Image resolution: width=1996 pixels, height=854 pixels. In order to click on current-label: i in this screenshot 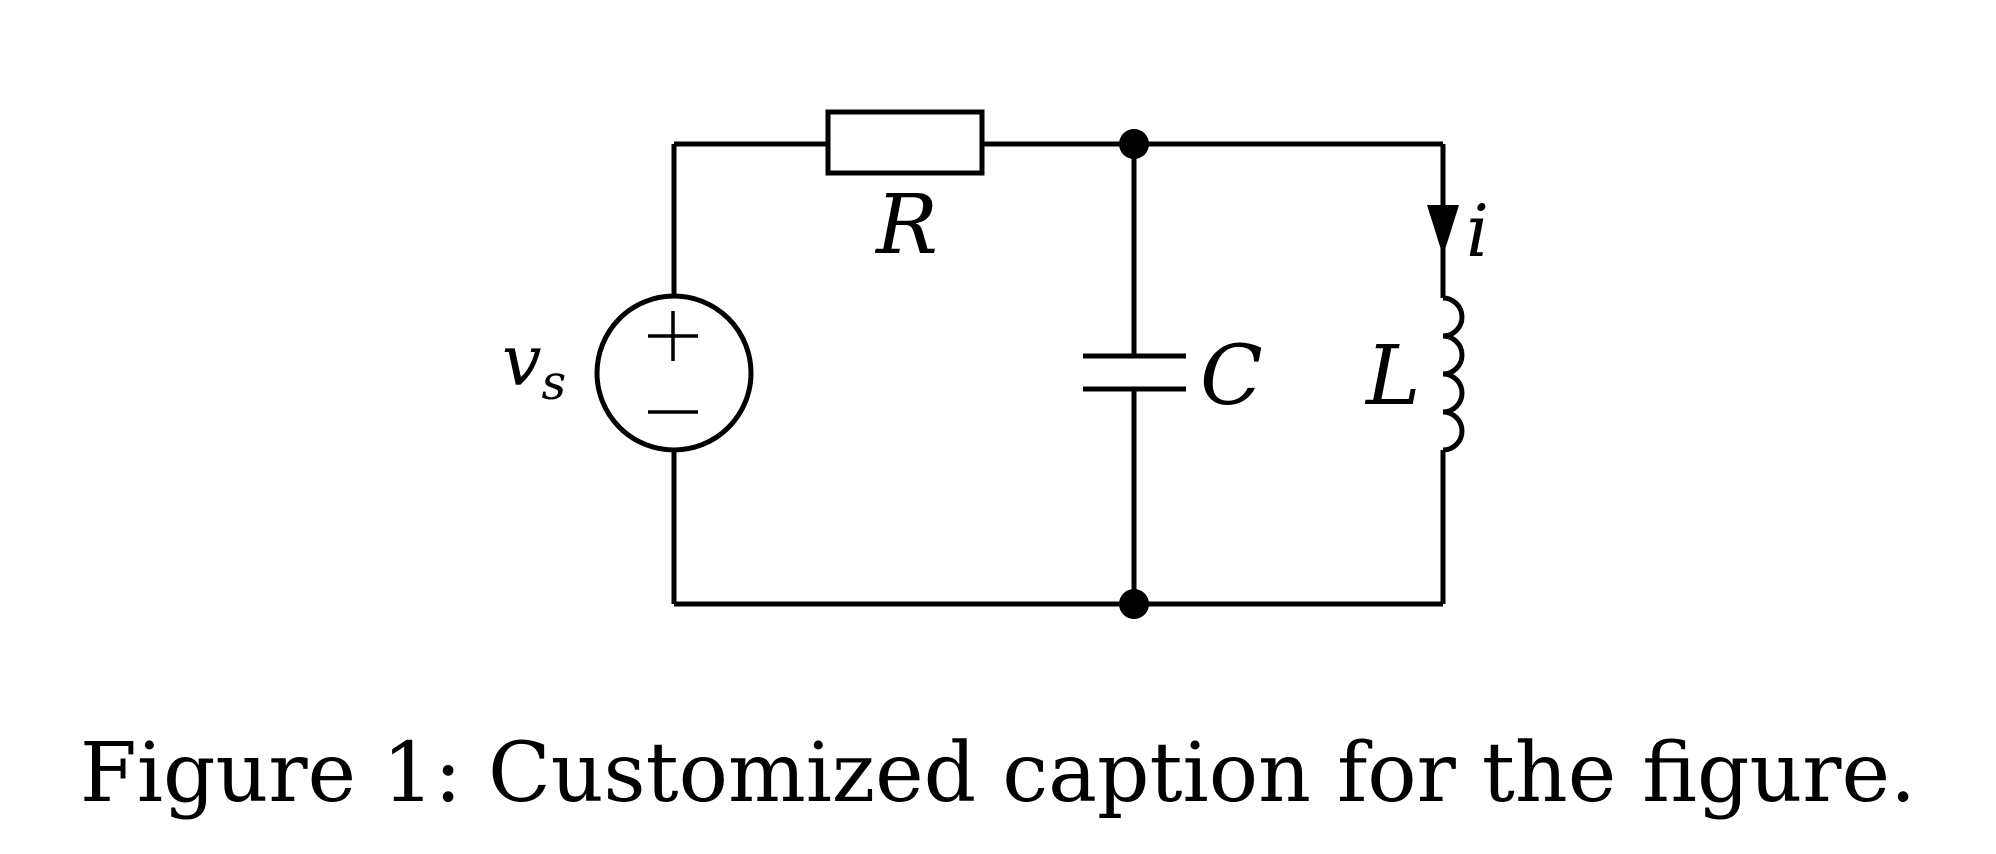, I will do `click(1477, 231)`.